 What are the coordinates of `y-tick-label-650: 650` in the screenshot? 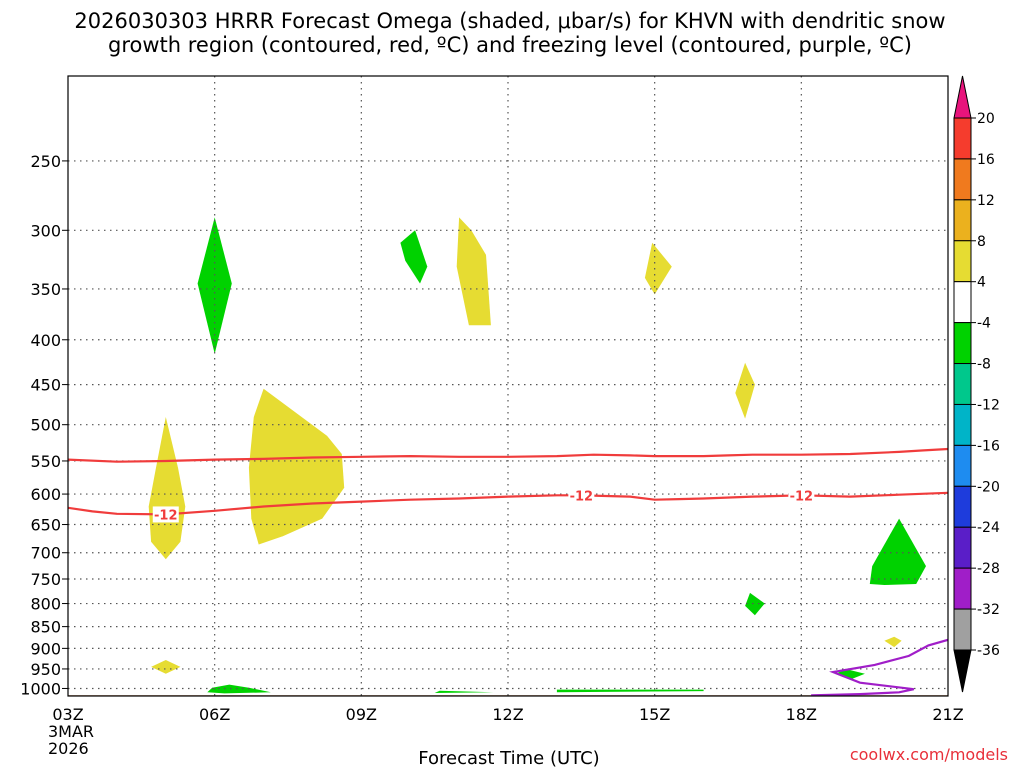 It's located at (45, 525).